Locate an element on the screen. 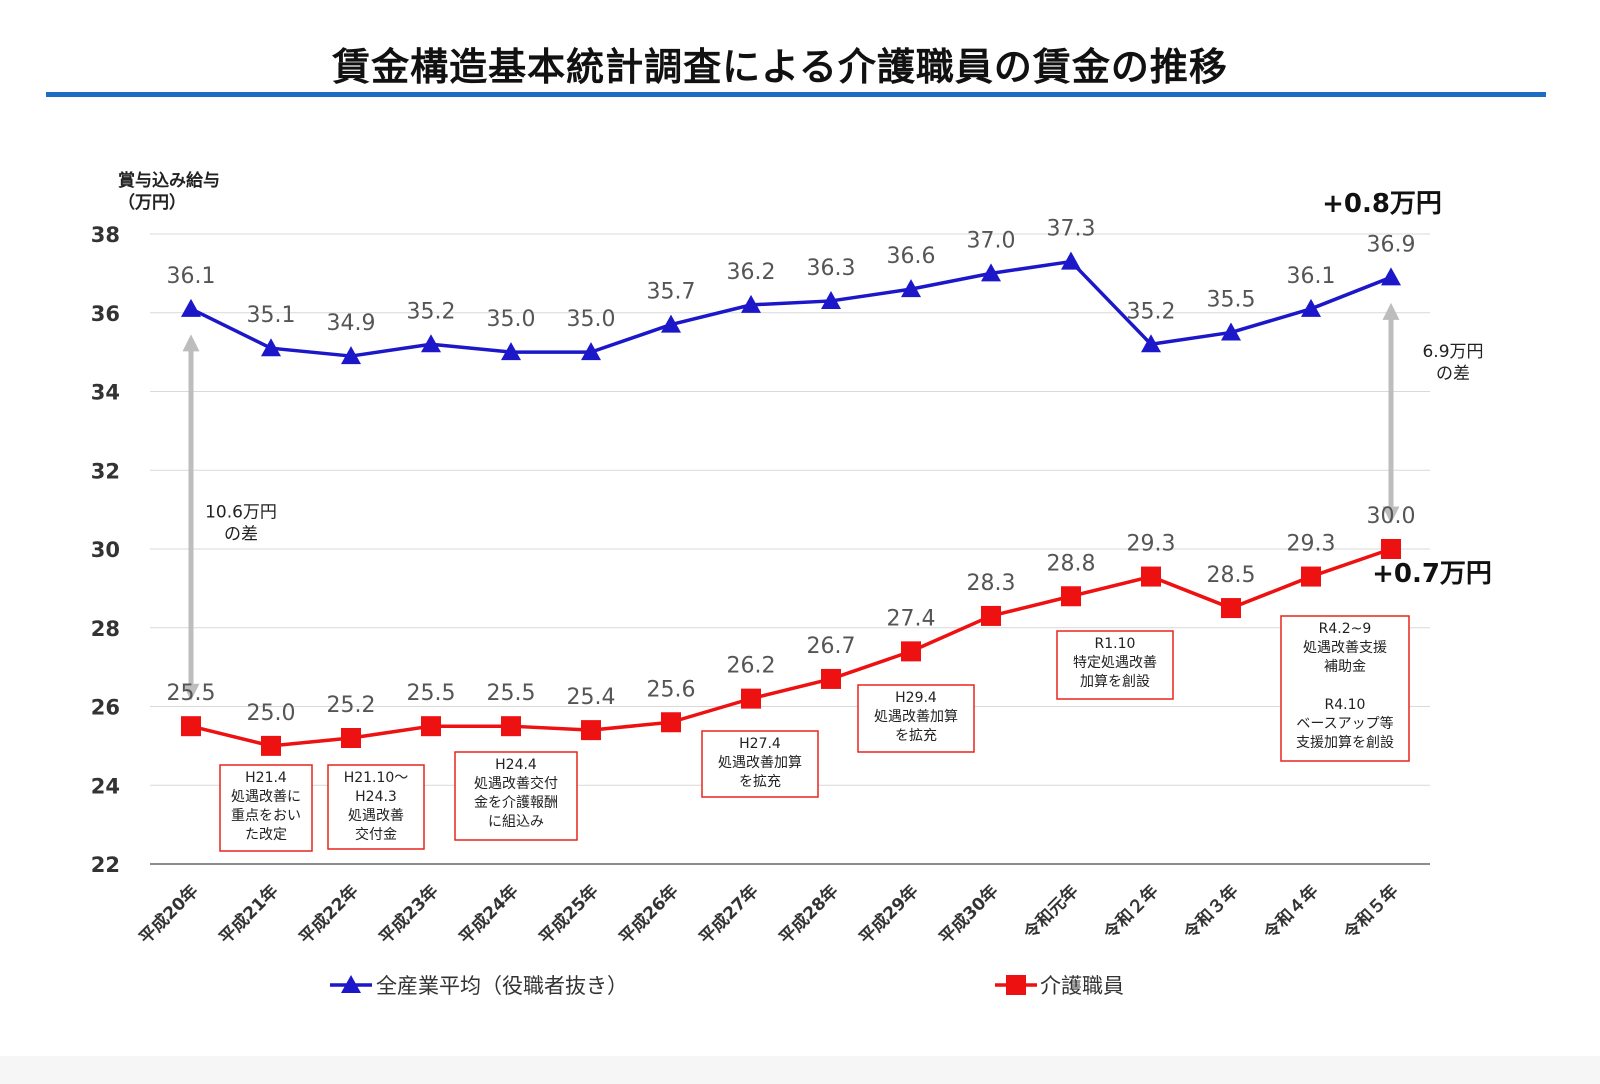 Image resolution: width=1600 pixels, height=1084 pixels. x-tick-label: 令和５年 is located at coordinates (1371, 912).